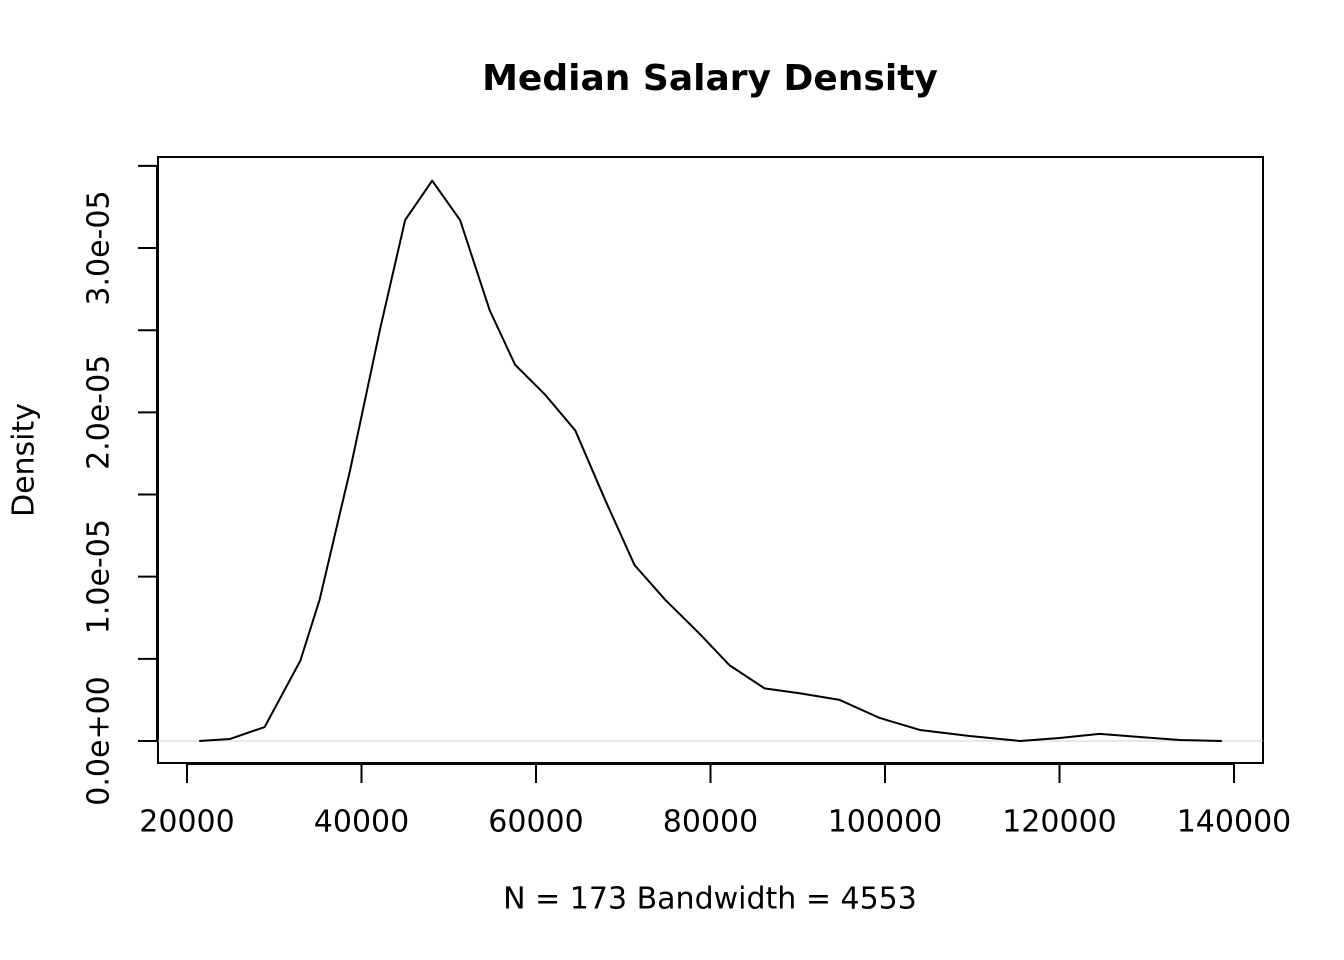 This screenshot has height=960, width=1344. What do you see at coordinates (710, 78) in the screenshot?
I see `chart-title: Median Salary Density` at bounding box center [710, 78].